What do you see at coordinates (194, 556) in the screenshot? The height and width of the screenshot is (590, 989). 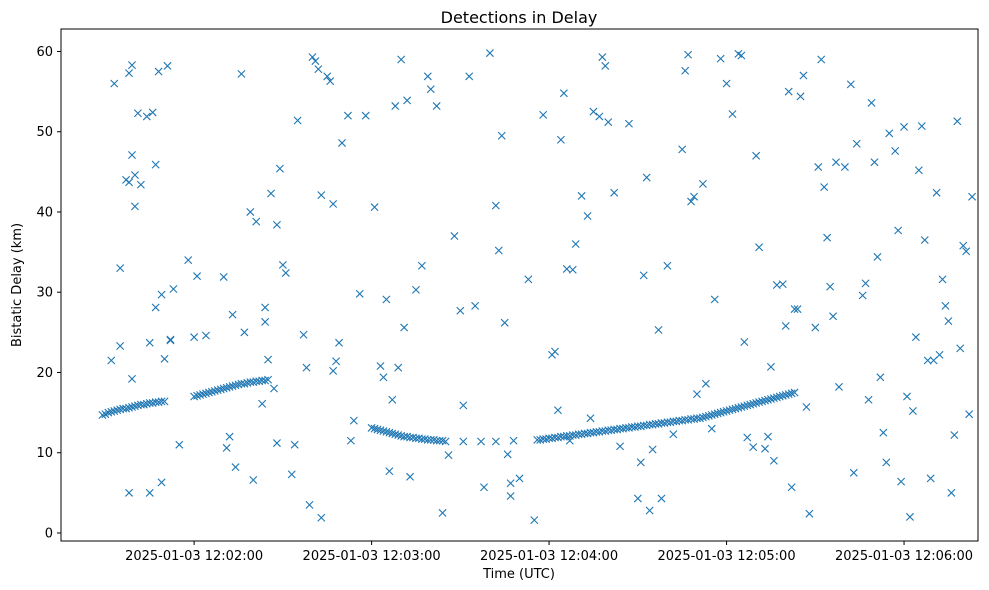 I see `x-tick-label: 2025-01-03 12:02:00` at bounding box center [194, 556].